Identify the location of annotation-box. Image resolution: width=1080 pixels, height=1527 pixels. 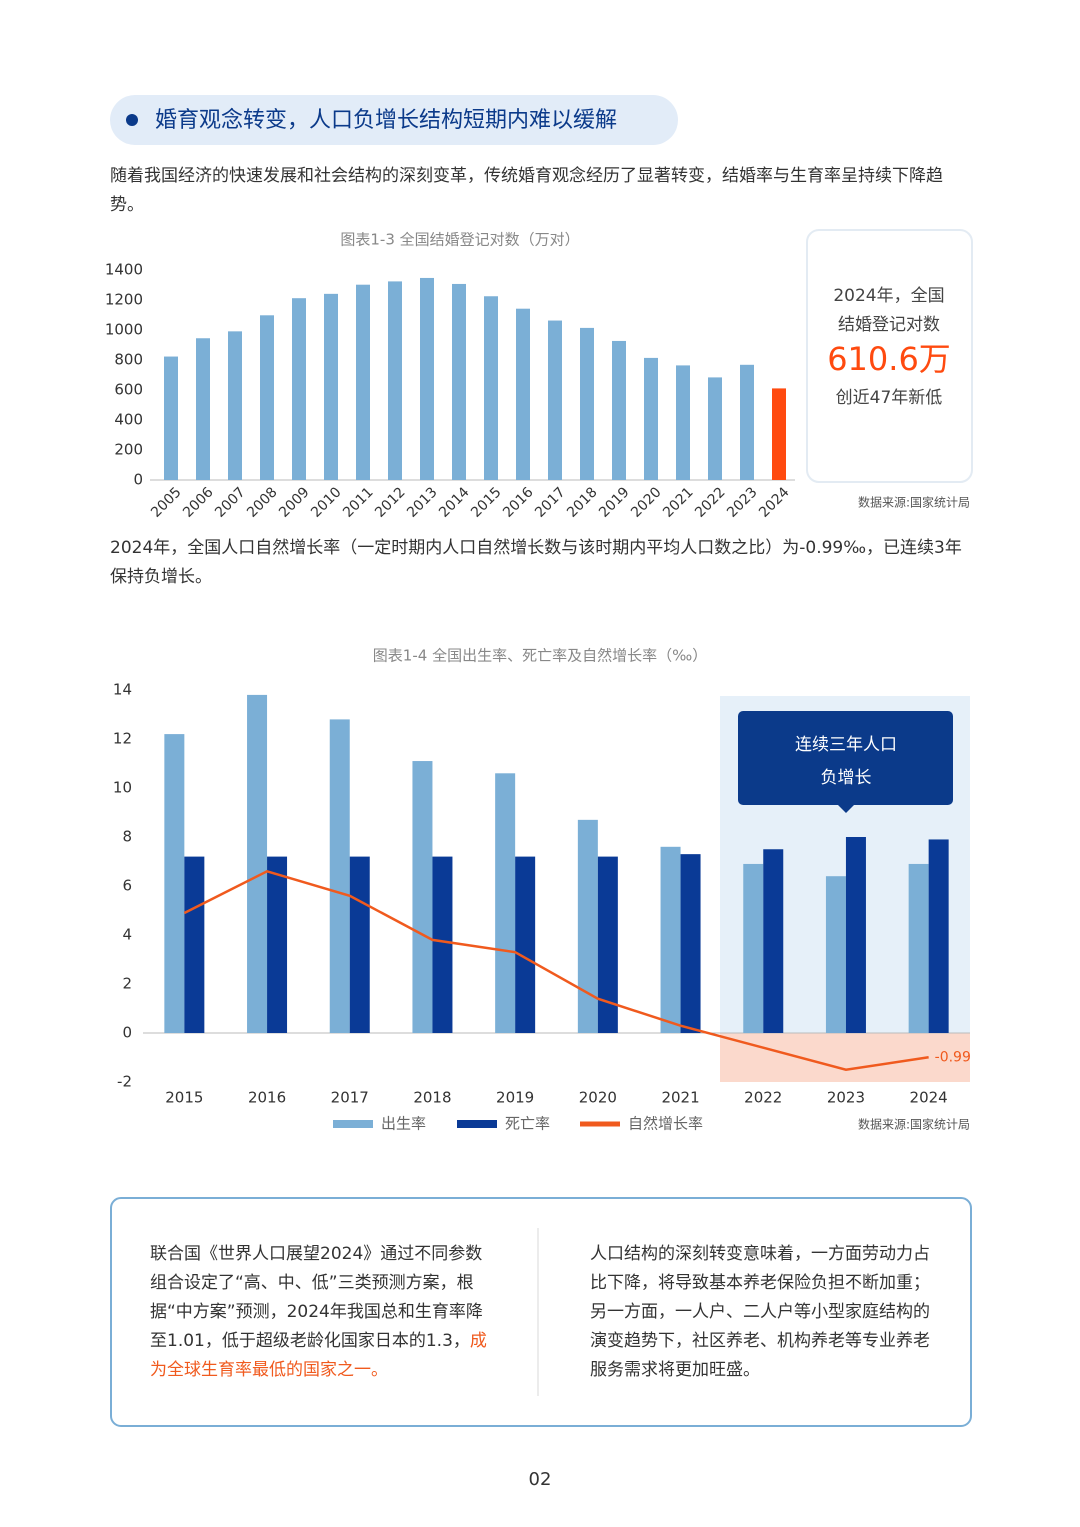
(845, 758).